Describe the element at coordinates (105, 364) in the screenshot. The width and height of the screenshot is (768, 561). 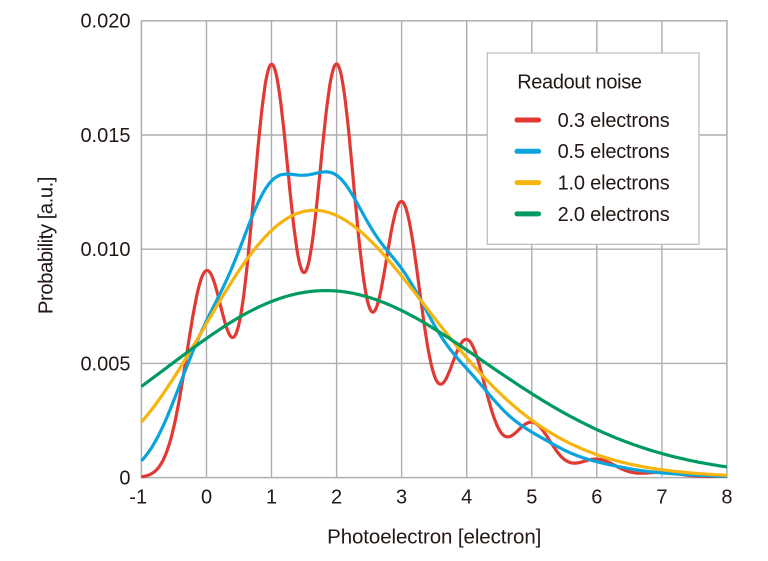
I see `svg-text: 0.005` at that location.